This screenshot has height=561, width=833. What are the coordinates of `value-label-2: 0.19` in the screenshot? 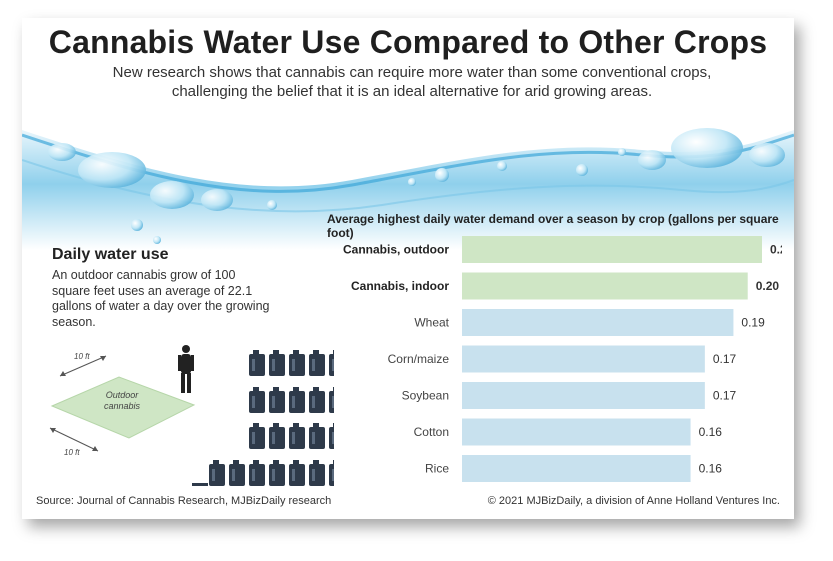 It's located at (753, 323).